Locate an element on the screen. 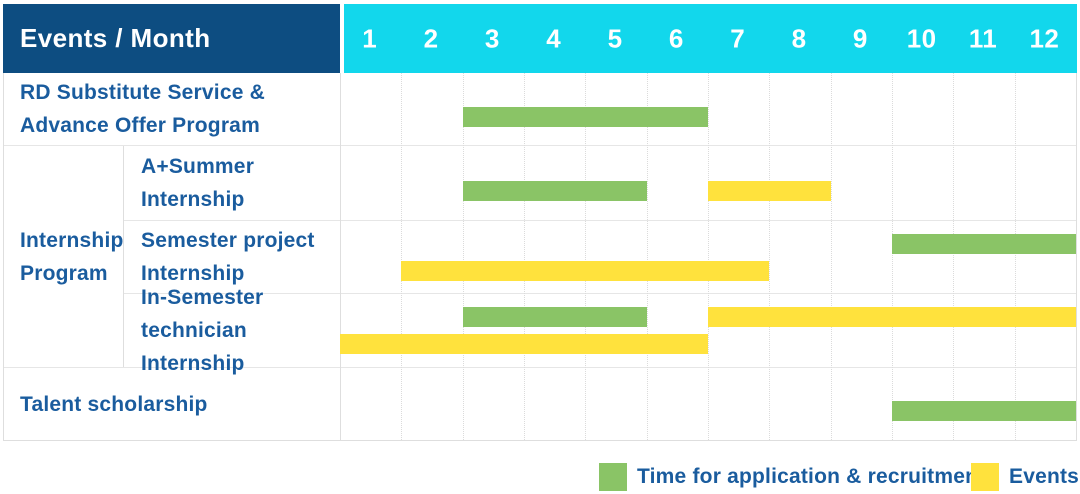  month-label: 1 is located at coordinates (370, 38).